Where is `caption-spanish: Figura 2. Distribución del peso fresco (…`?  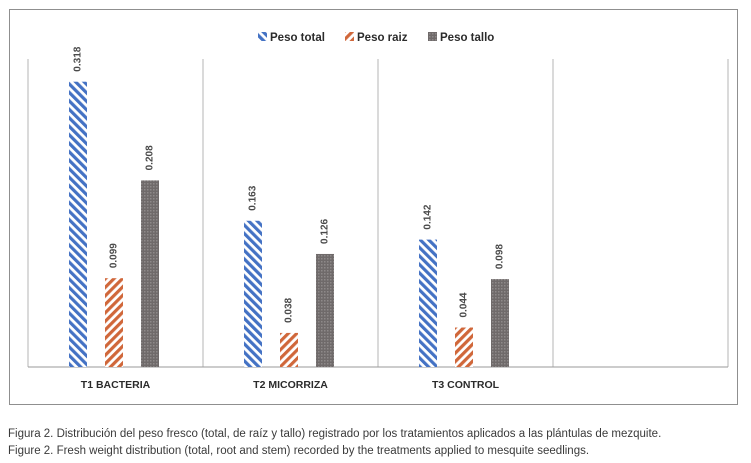 caption-spanish: Figura 2. Distribución del peso fresco (… is located at coordinates (335, 434).